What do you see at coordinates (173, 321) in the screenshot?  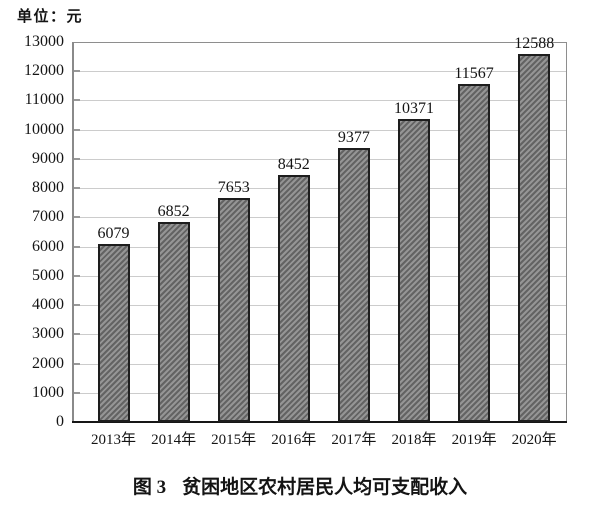 I see `bar-2014年` at bounding box center [173, 321].